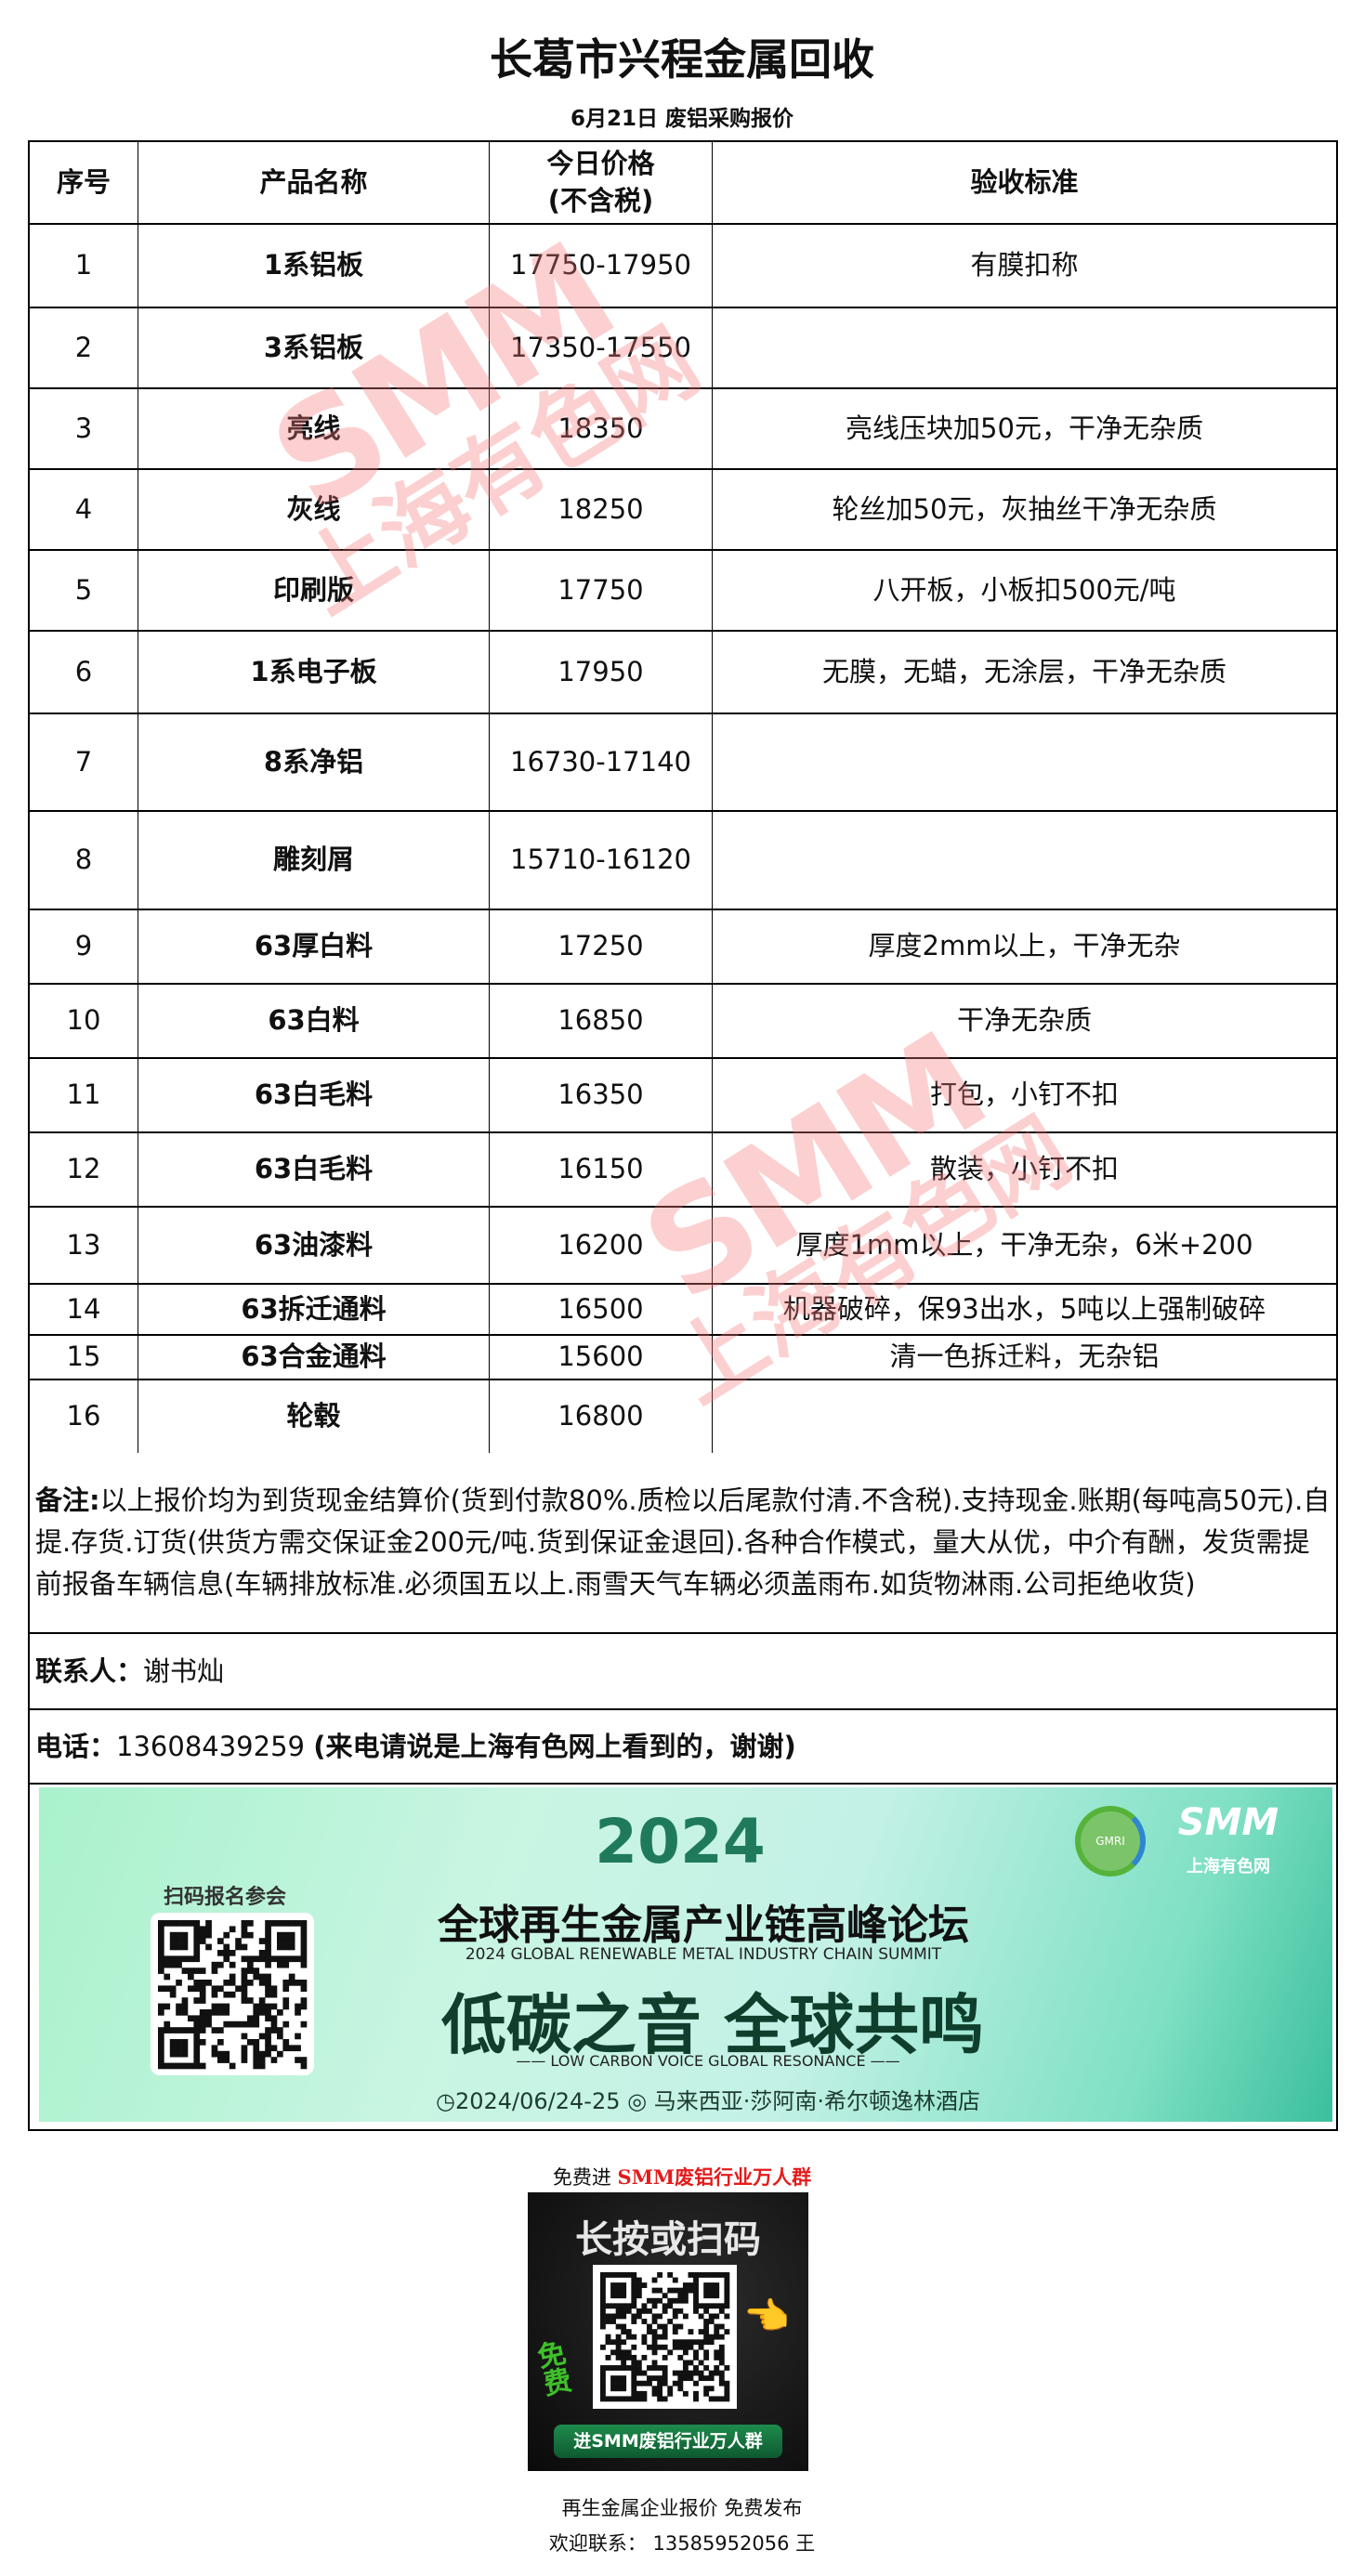 This screenshot has height=2576, width=1364. I want to click on cell-standard: 散装，小钉不扣, so click(1024, 1169).